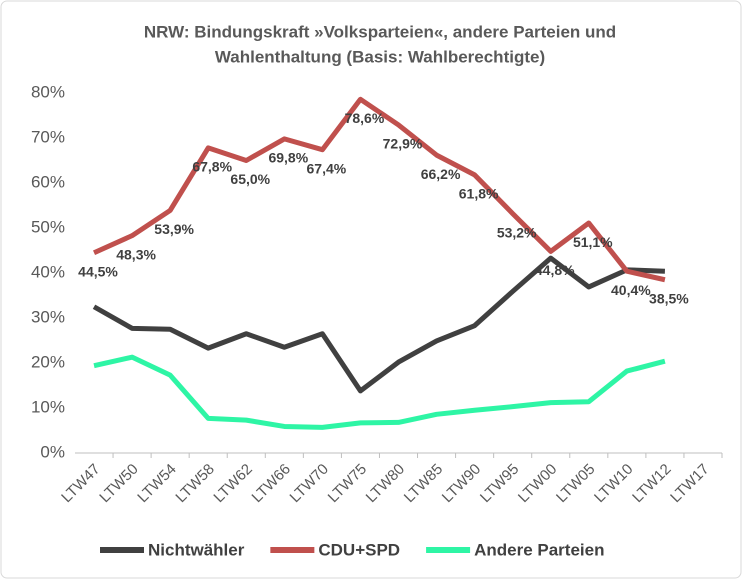 The width and height of the screenshot is (742, 584). Describe the element at coordinates (52, 451) in the screenshot. I see `y-tick-label: 0%` at that location.